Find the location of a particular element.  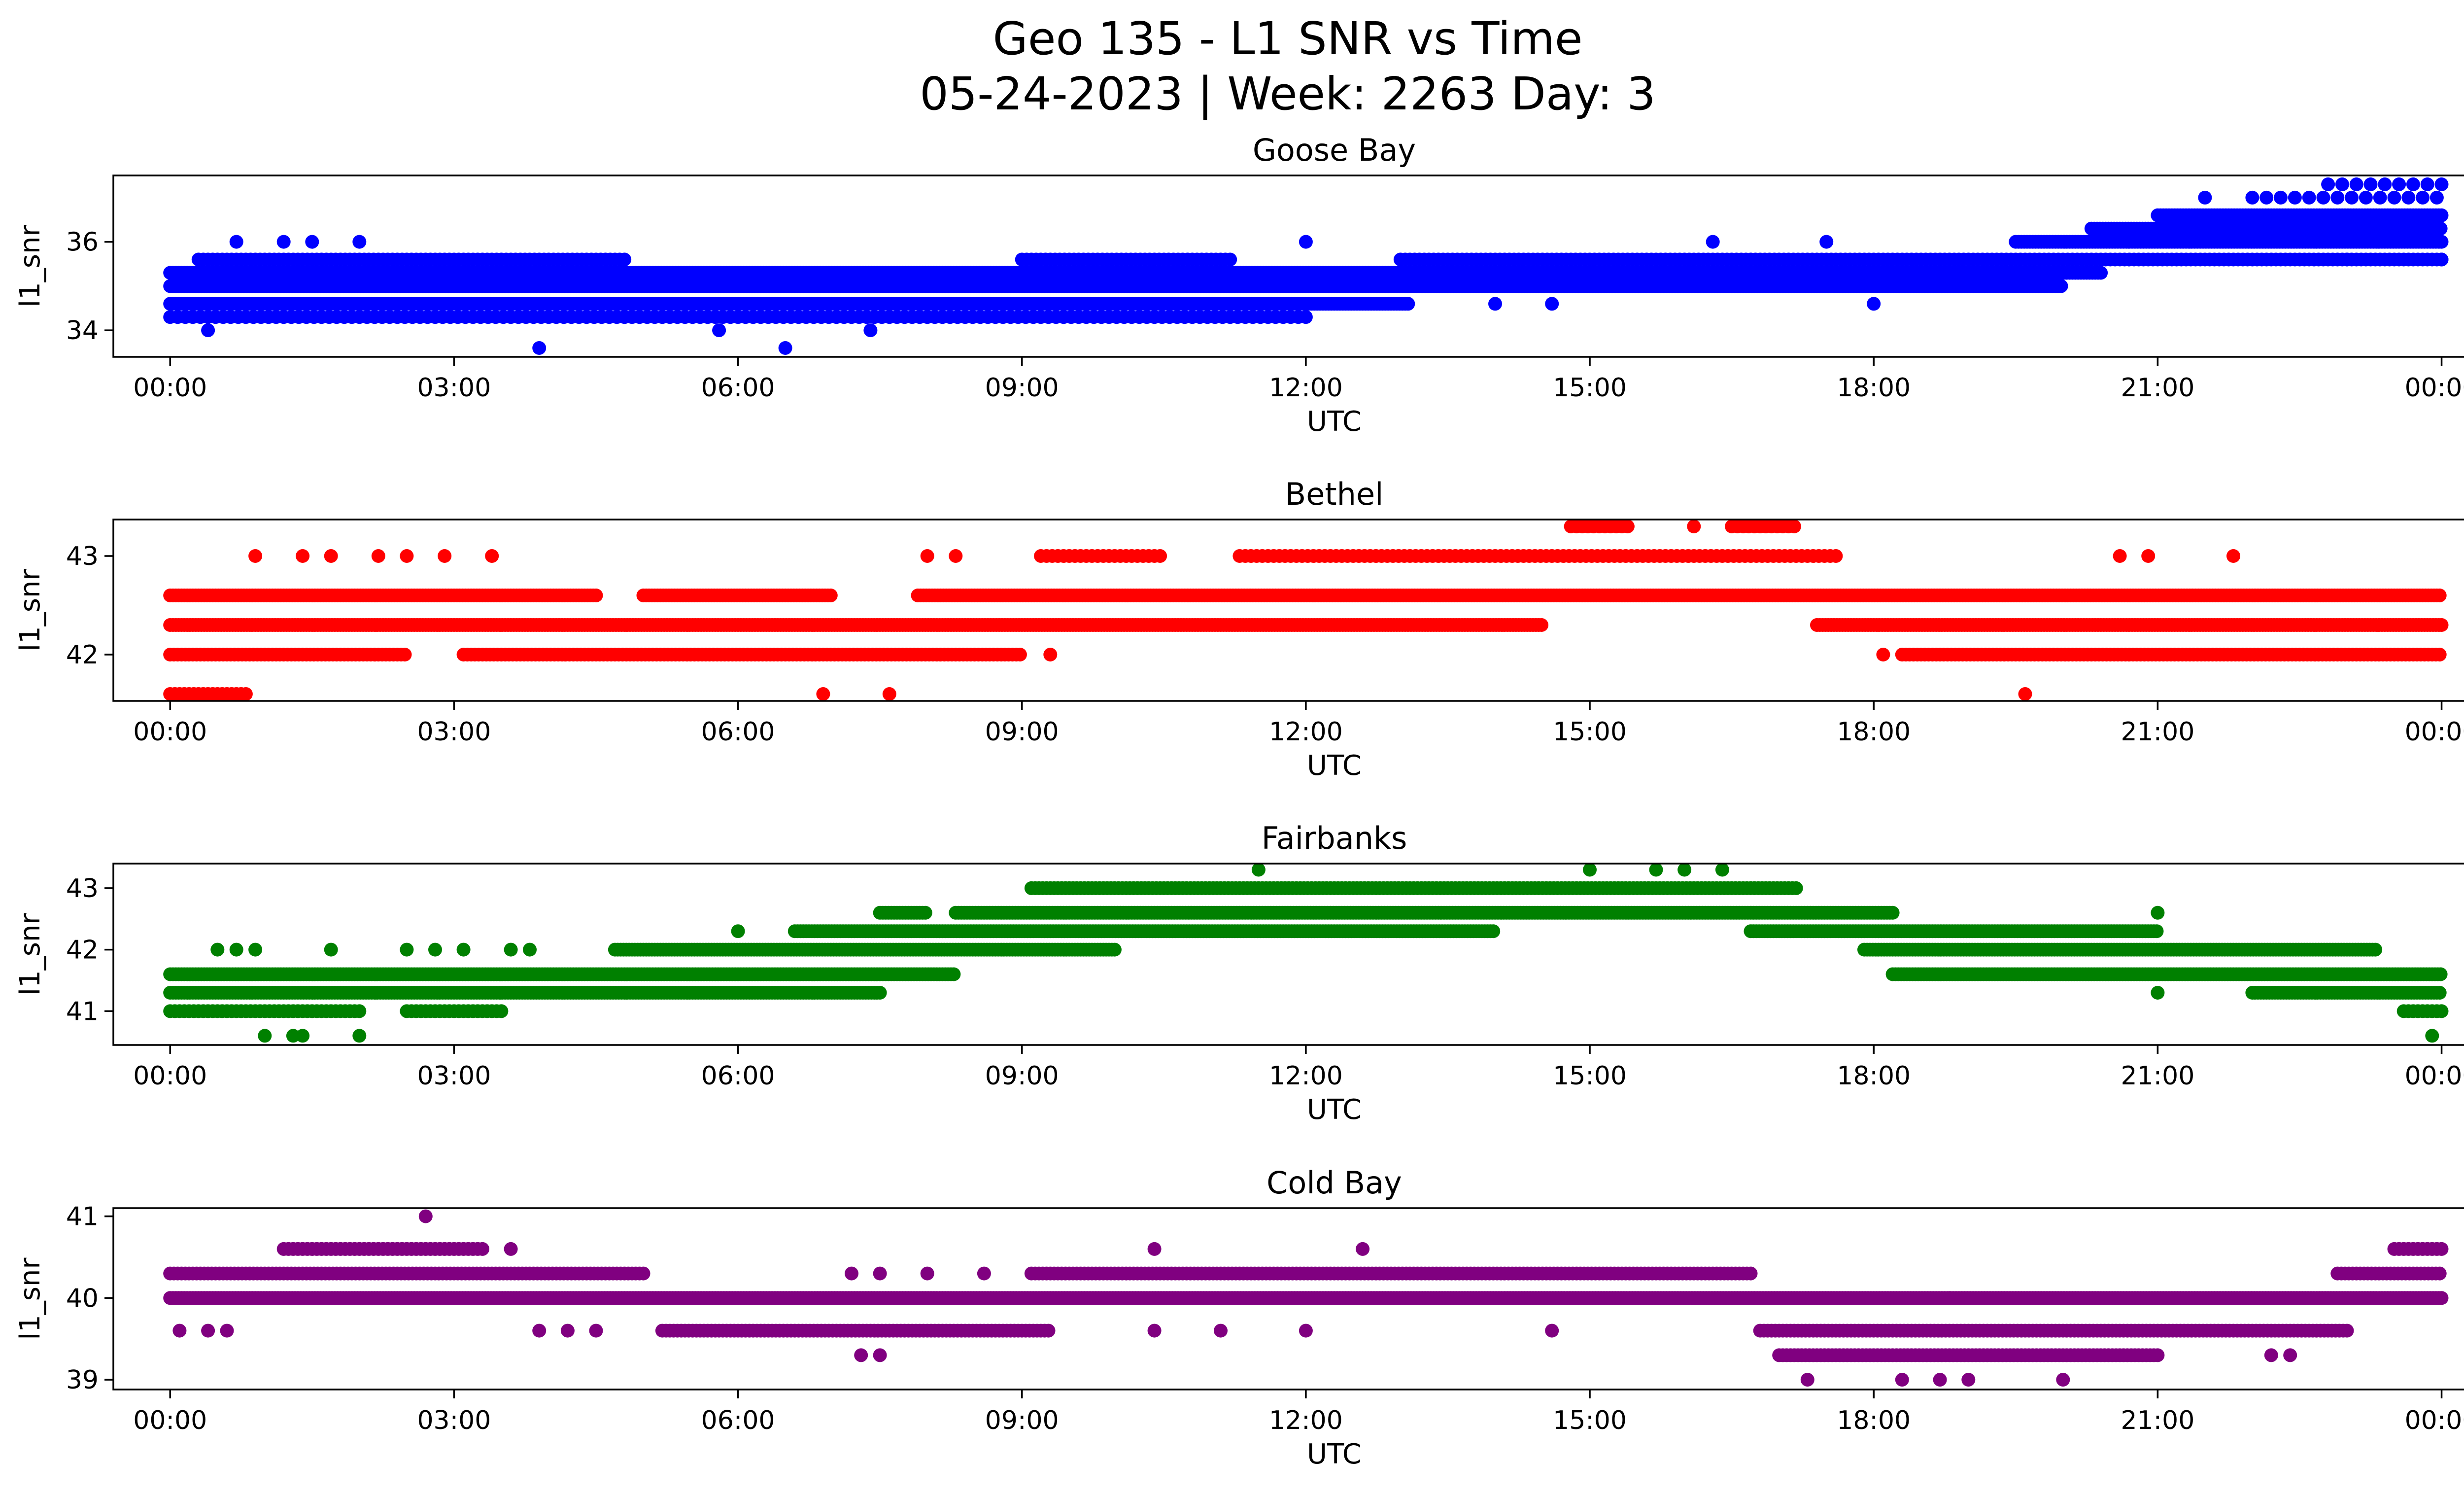

panel-title: Bethel is located at coordinates (1334, 494).